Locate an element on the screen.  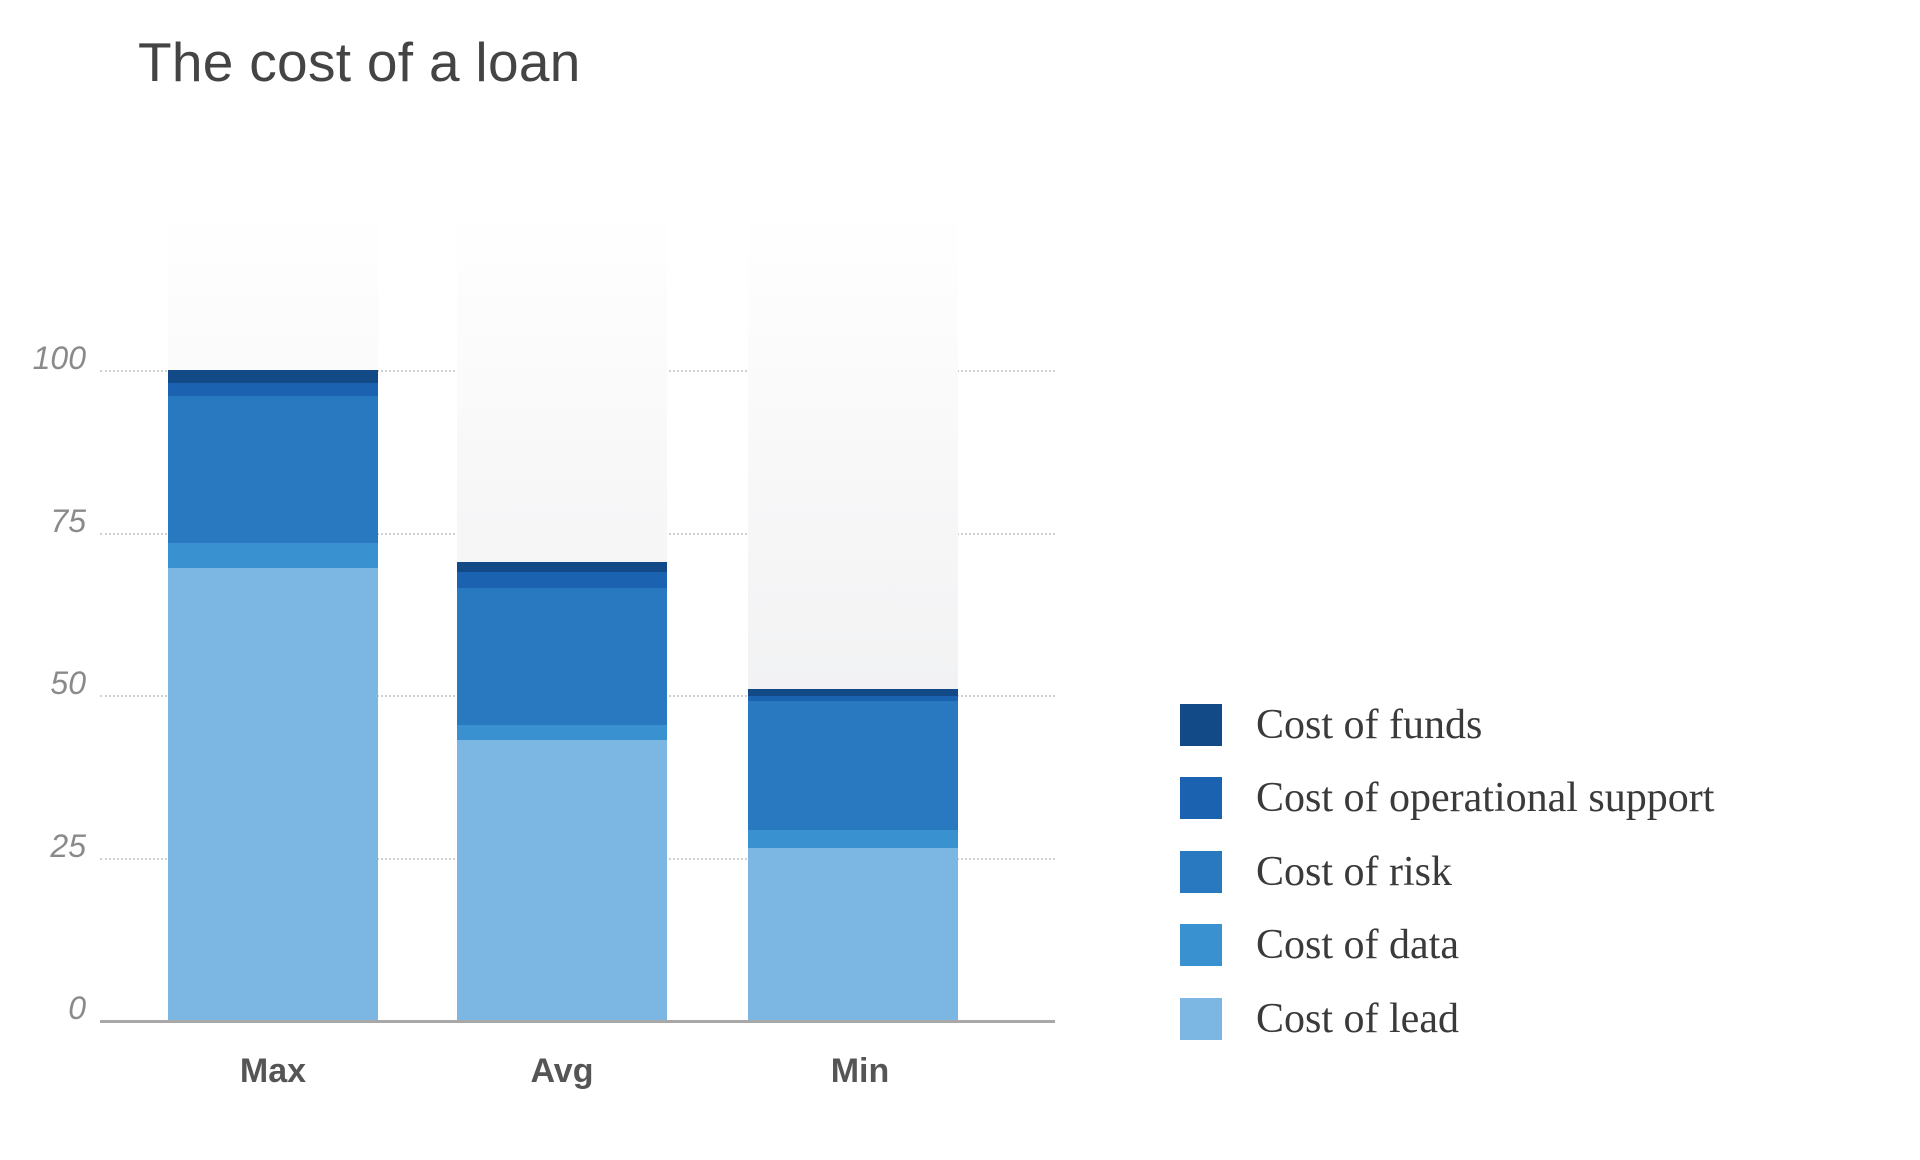
bar-max is located at coordinates (273, 695).